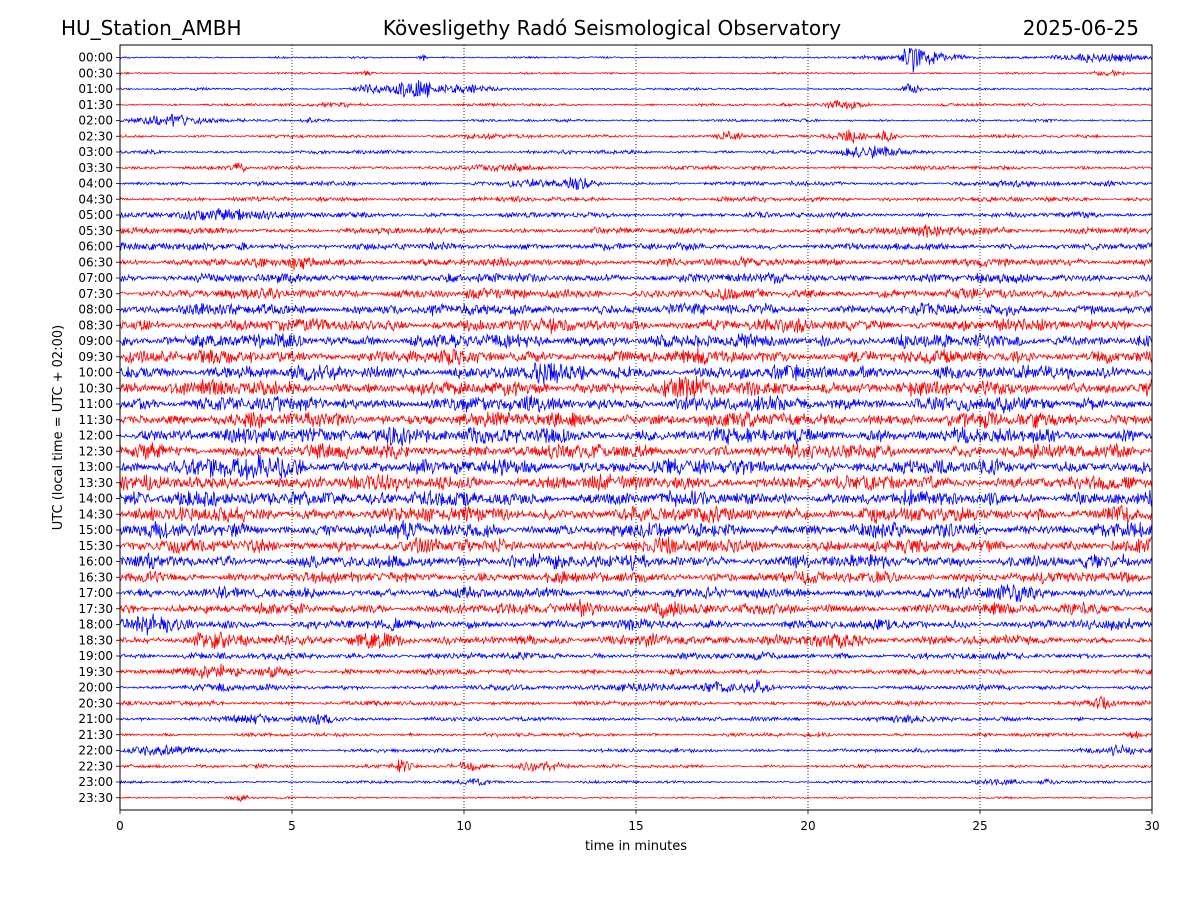 Image resolution: width=1200 pixels, height=900 pixels. I want to click on y-tick-label: 06:00, so click(95, 247).